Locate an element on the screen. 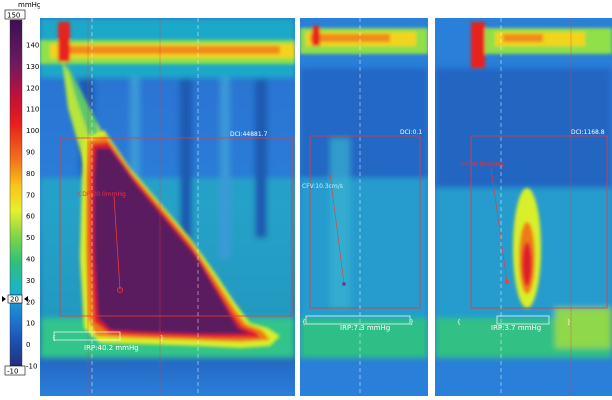 This screenshot has width=612, height=400. irp-label: IRP:40.2 mmHg is located at coordinates (111, 348).